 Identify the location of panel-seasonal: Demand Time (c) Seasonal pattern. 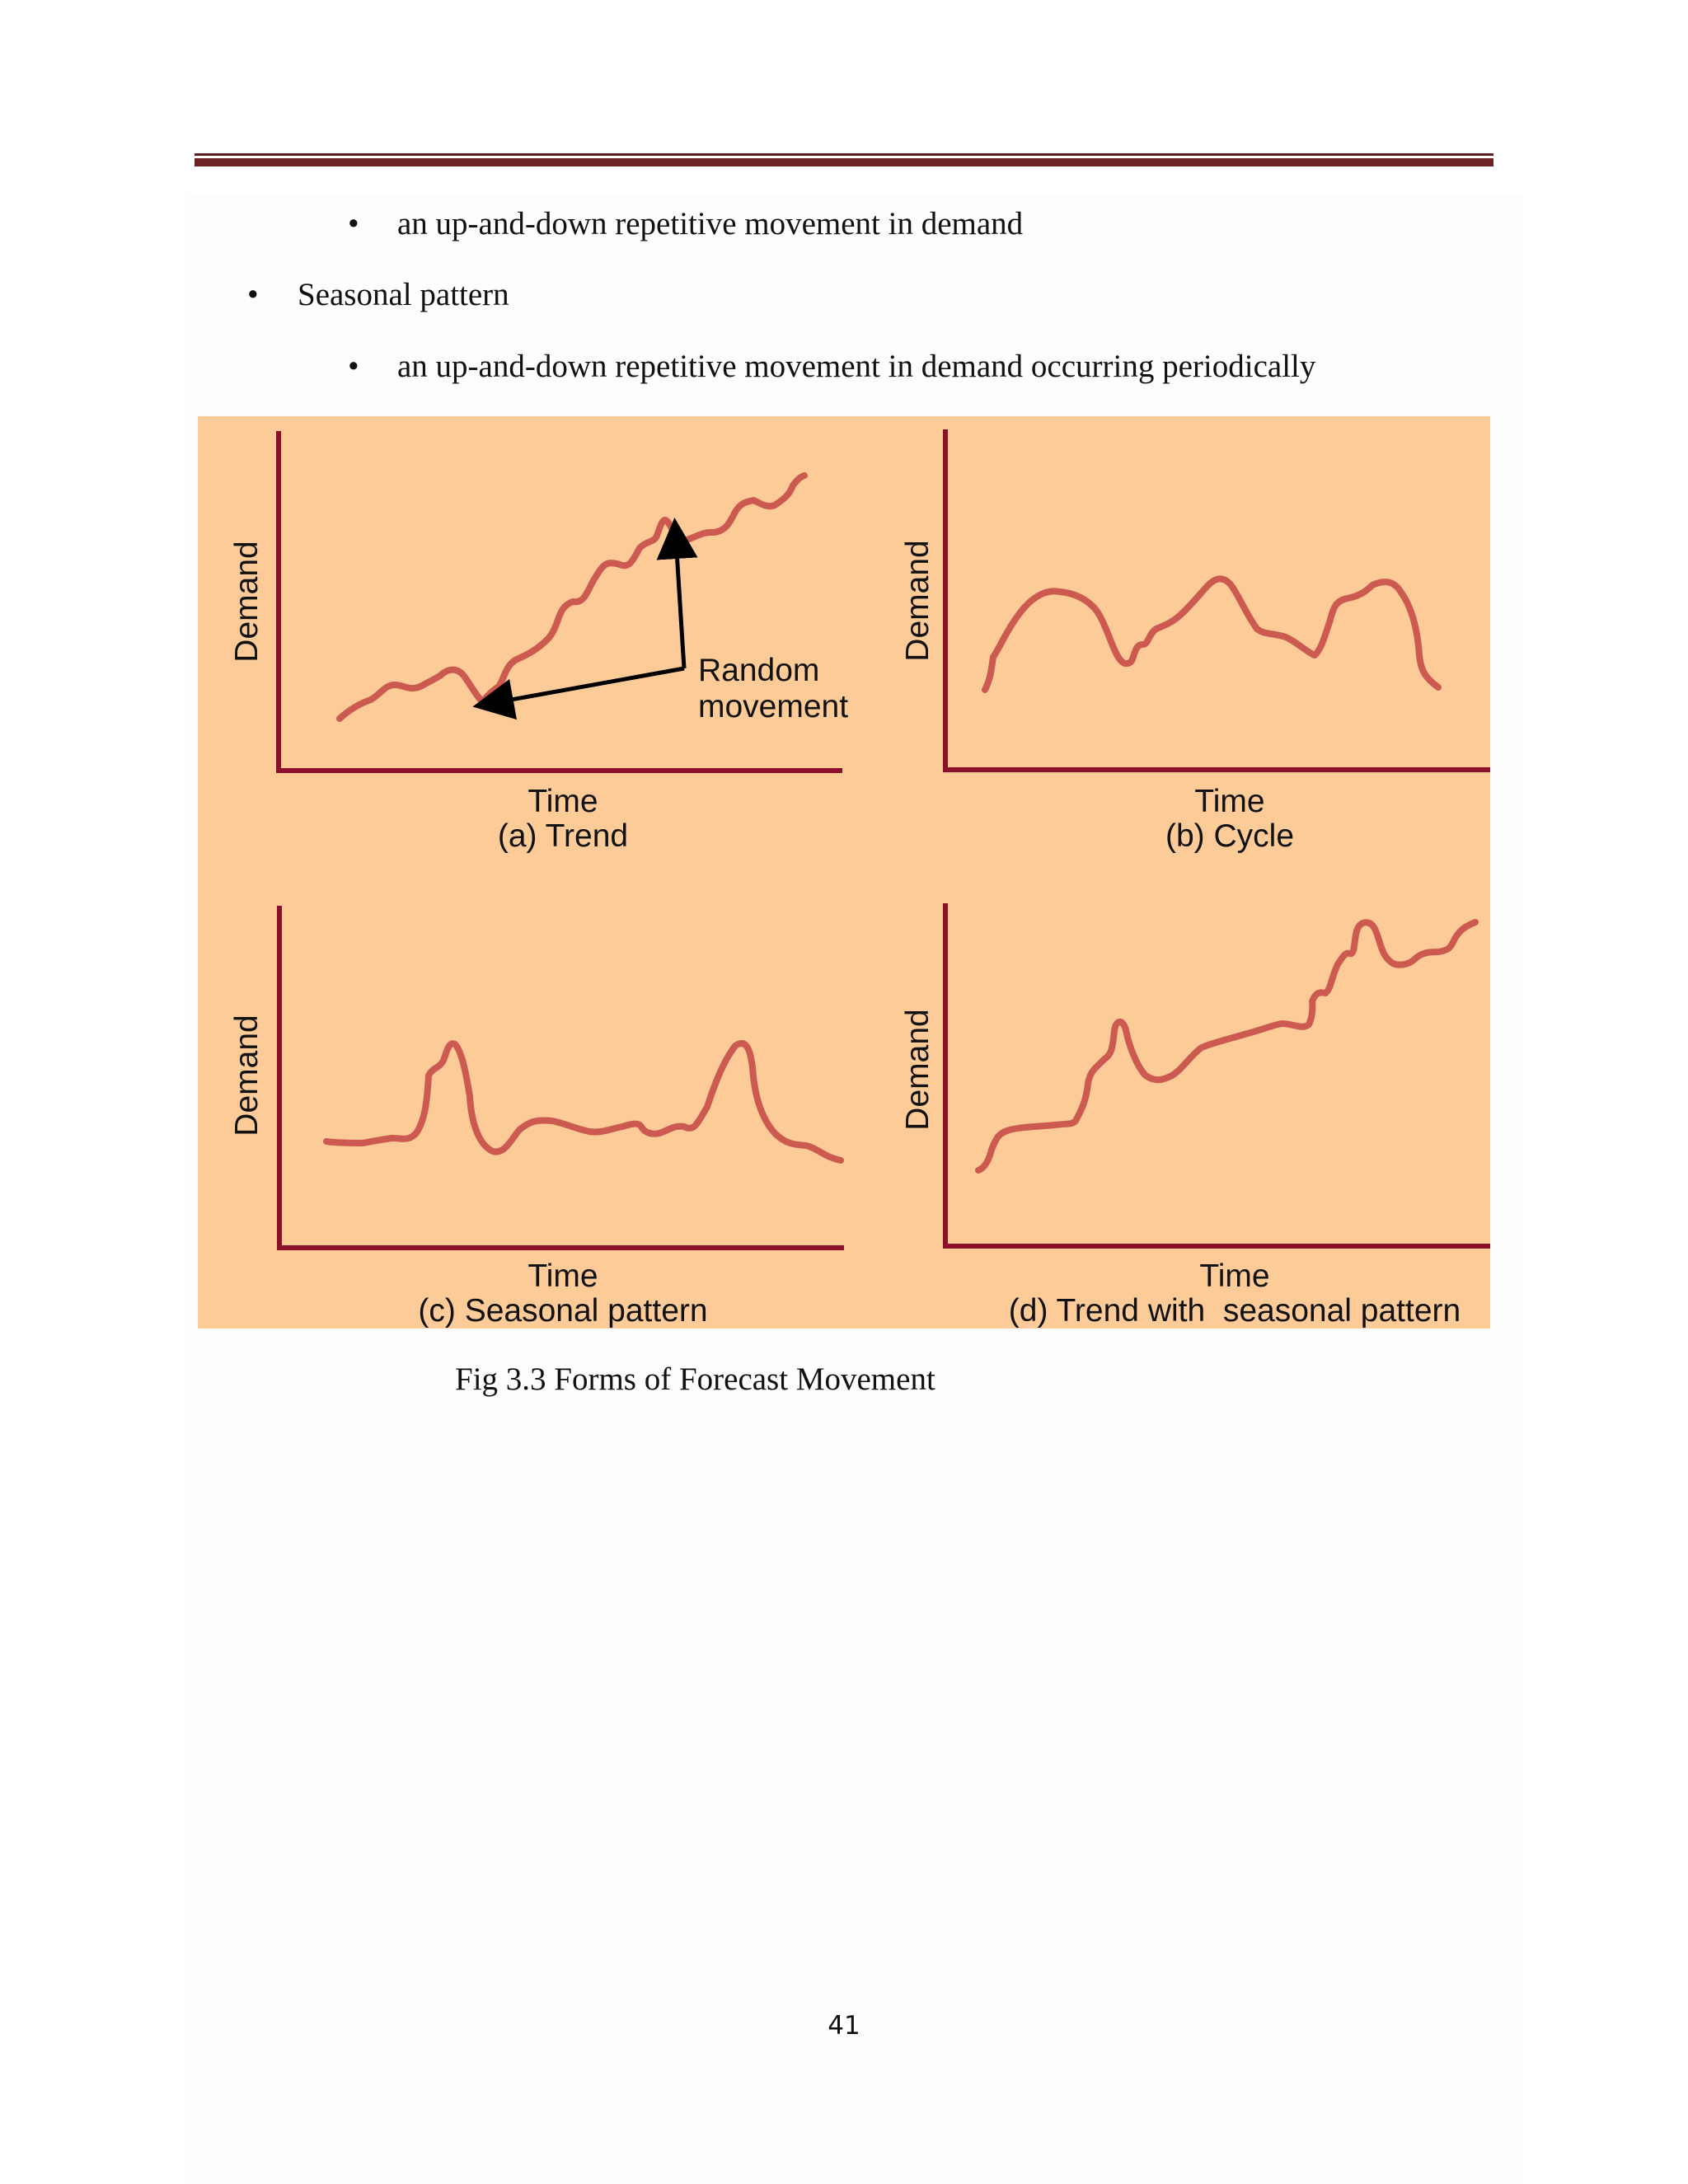
(536, 1117).